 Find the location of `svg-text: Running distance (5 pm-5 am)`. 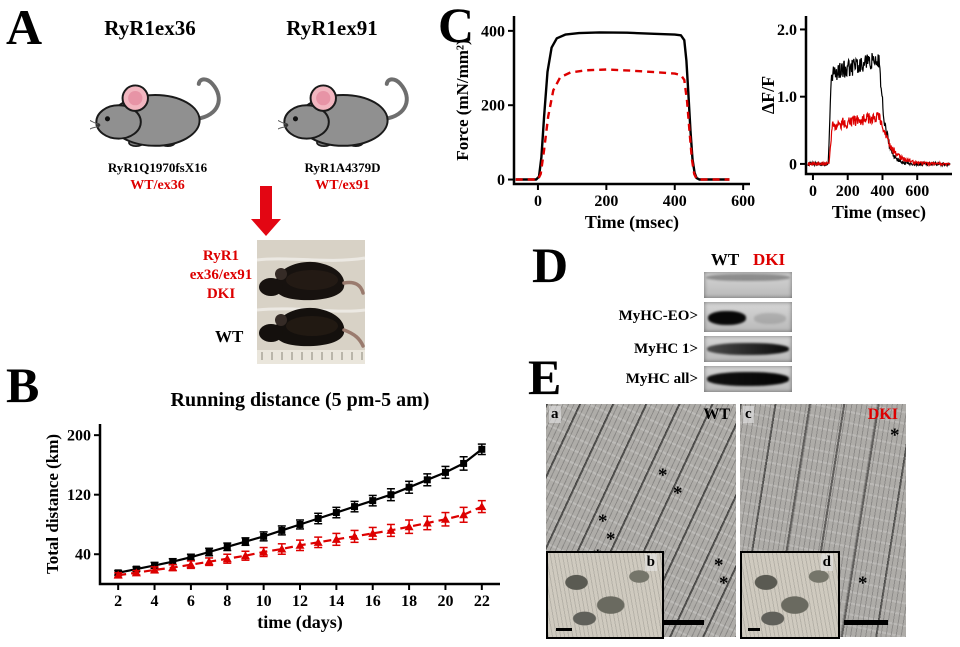

svg-text: Running distance (5 pm-5 am) is located at coordinates (300, 400).